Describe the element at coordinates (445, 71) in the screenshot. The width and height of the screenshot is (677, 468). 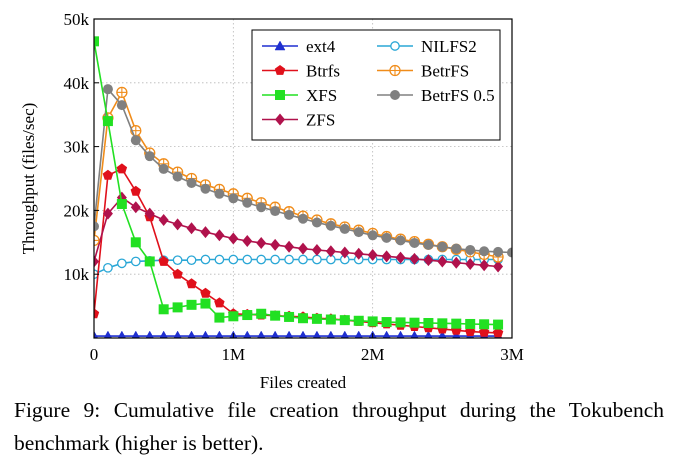
I see `legend-label: BetrFS` at that location.